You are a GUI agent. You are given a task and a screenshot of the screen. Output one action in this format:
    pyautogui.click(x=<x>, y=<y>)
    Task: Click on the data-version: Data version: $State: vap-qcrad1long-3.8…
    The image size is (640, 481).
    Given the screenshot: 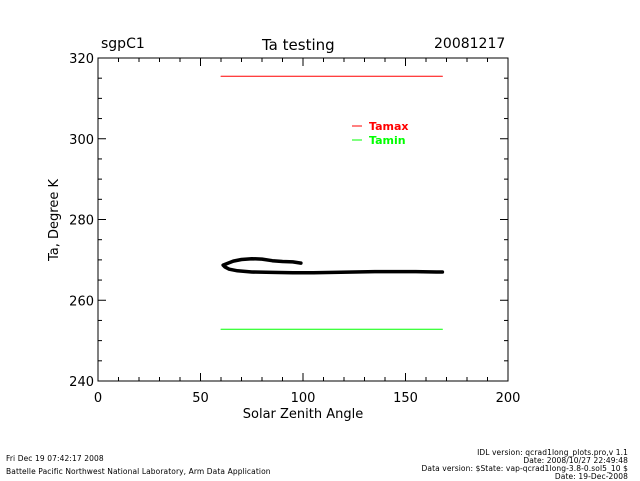 What is the action you would take?
    pyautogui.click(x=524, y=468)
    